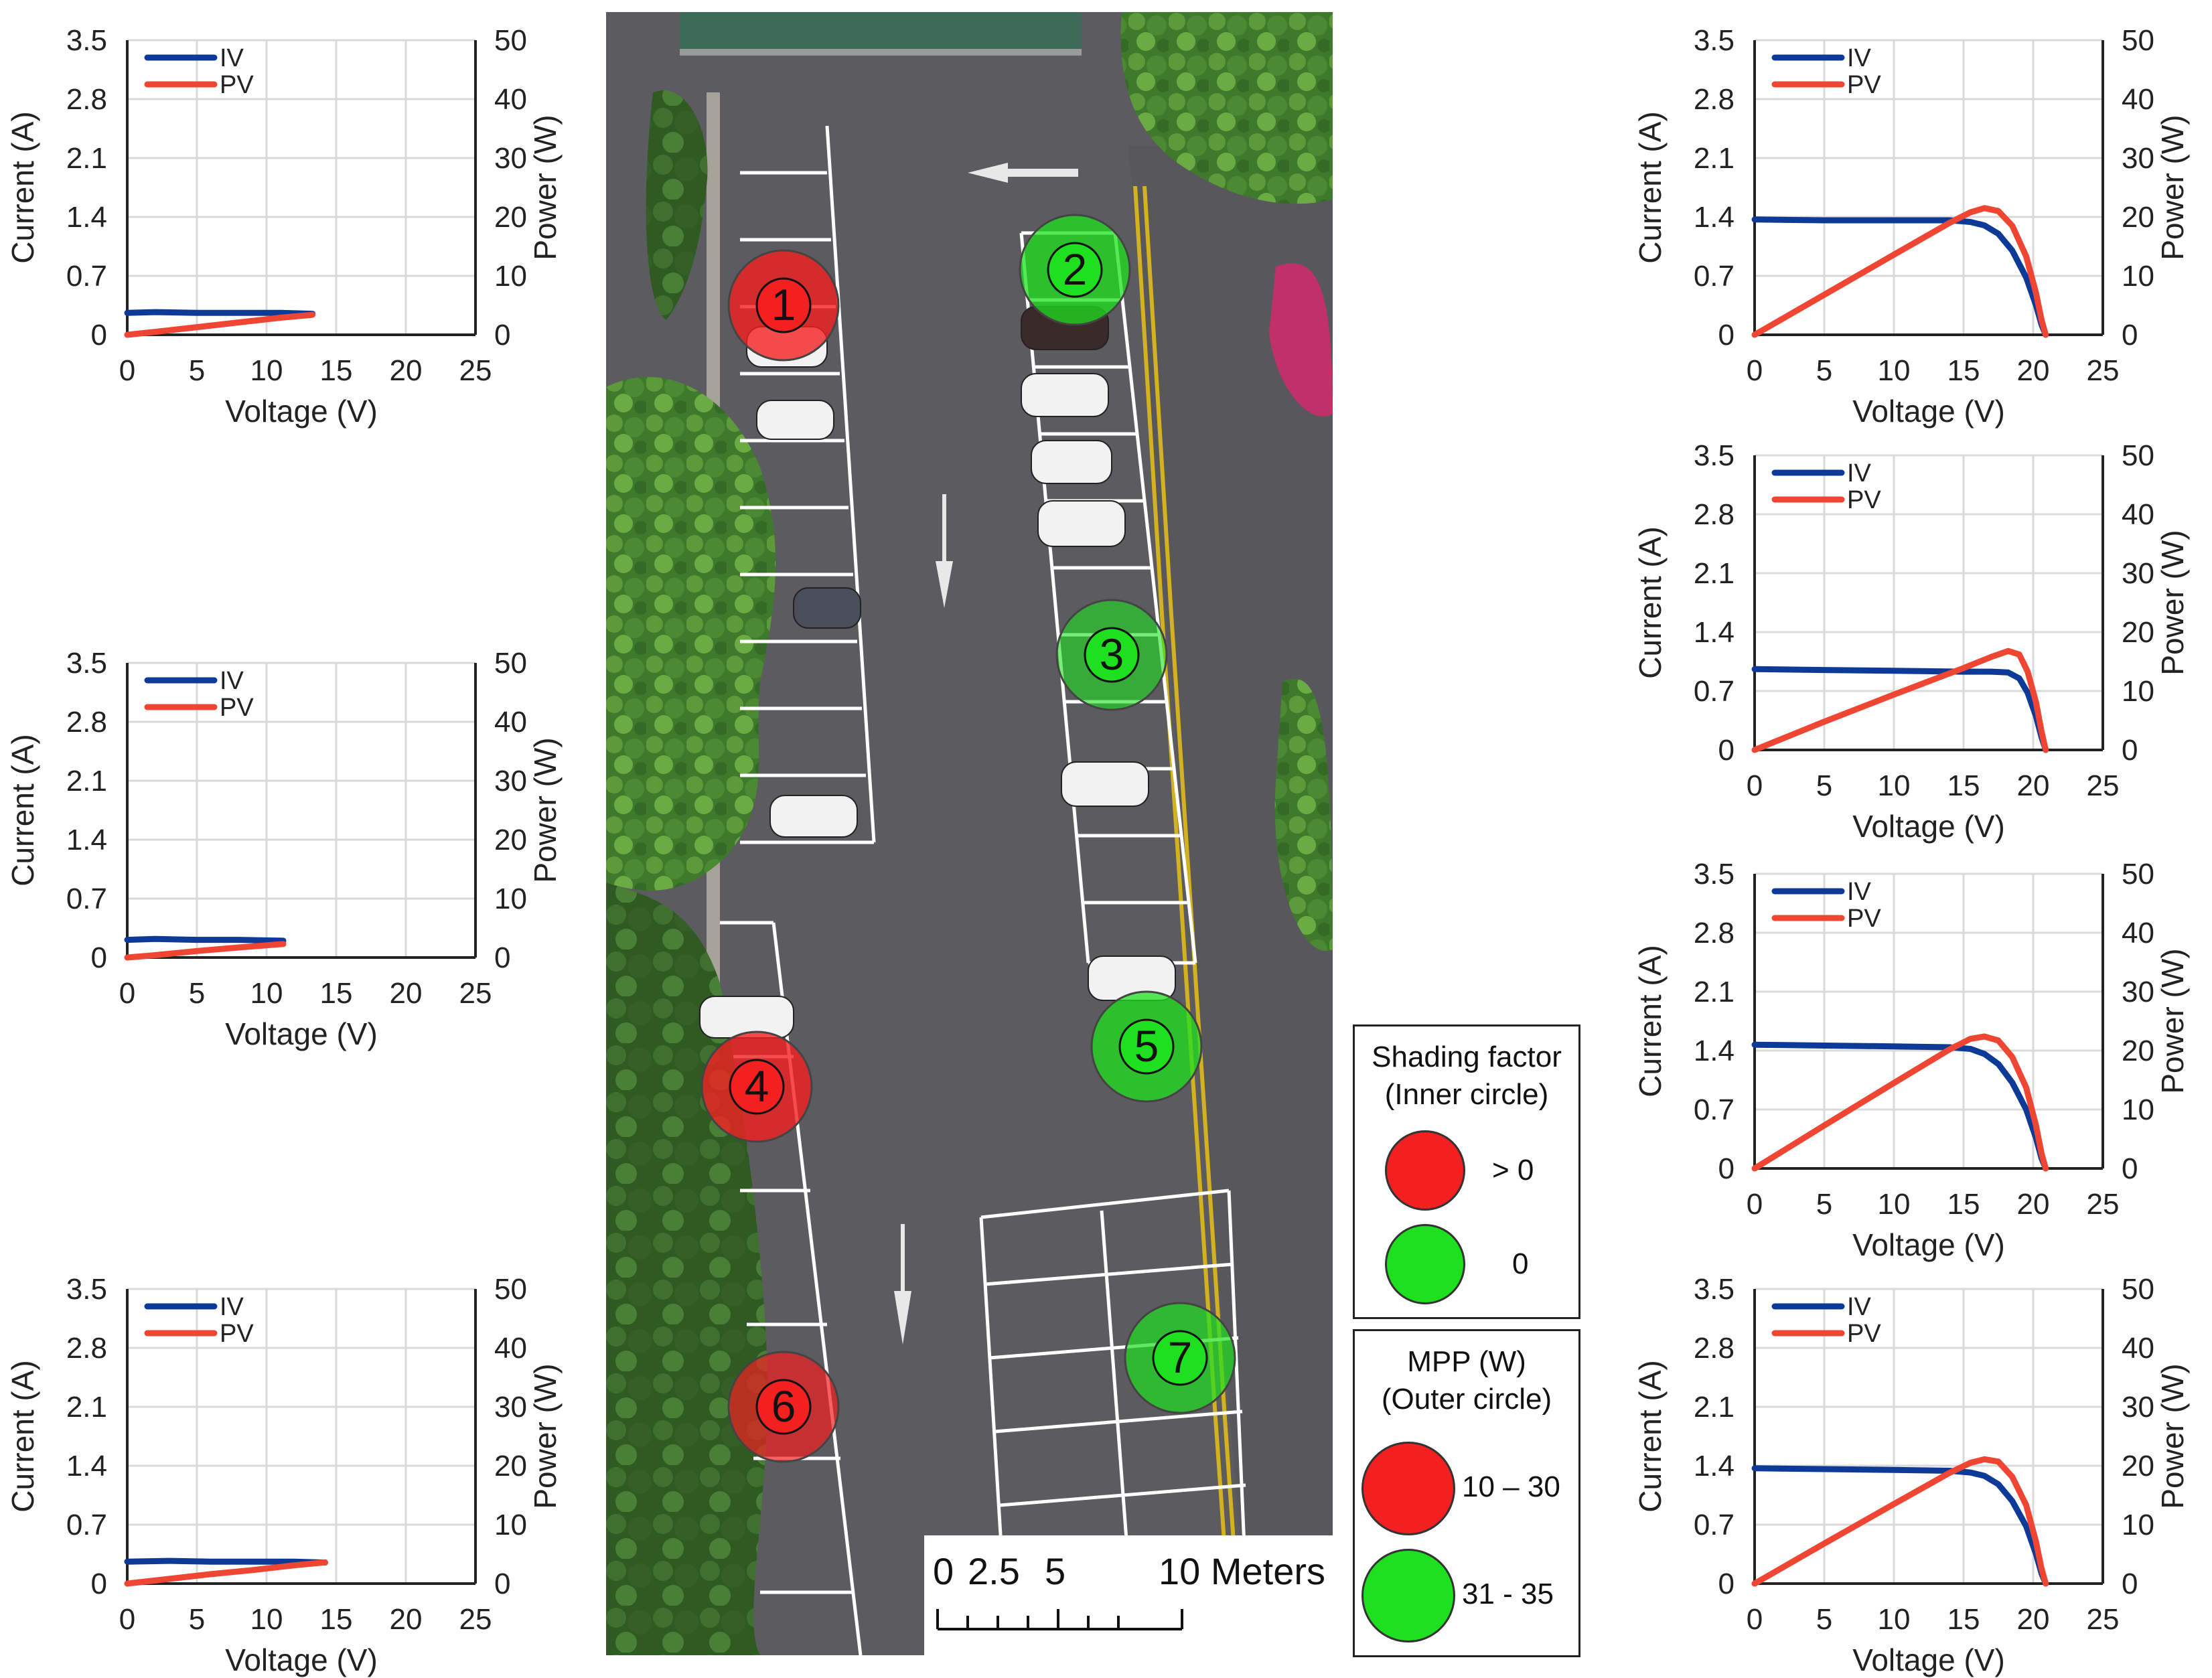  What do you see at coordinates (1511, 1486) in the screenshot?
I see `legend-mpp-label-red: 10 – 30` at bounding box center [1511, 1486].